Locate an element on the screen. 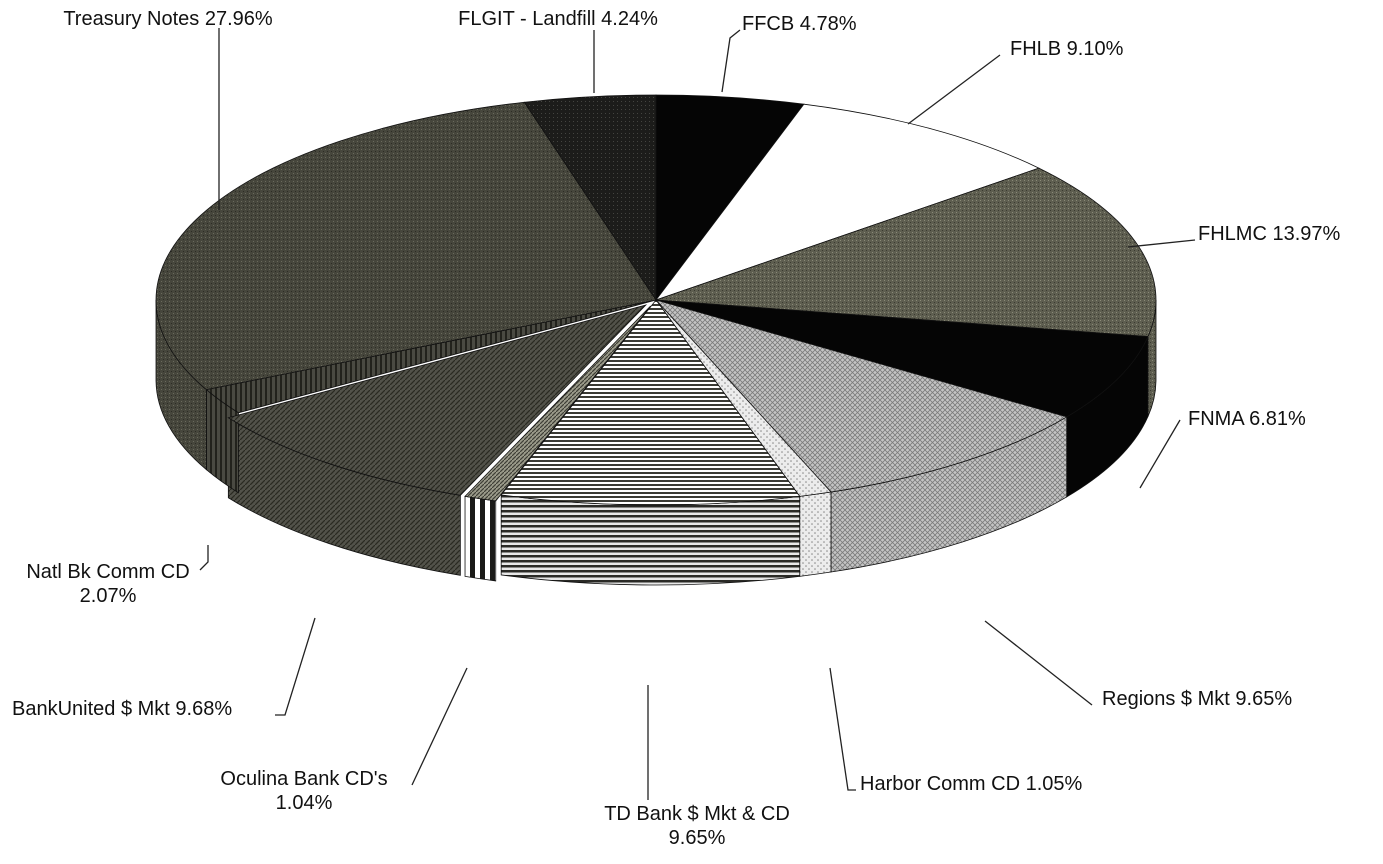  slice-label-line: FHLB 9.10% is located at coordinates (1067, 49).